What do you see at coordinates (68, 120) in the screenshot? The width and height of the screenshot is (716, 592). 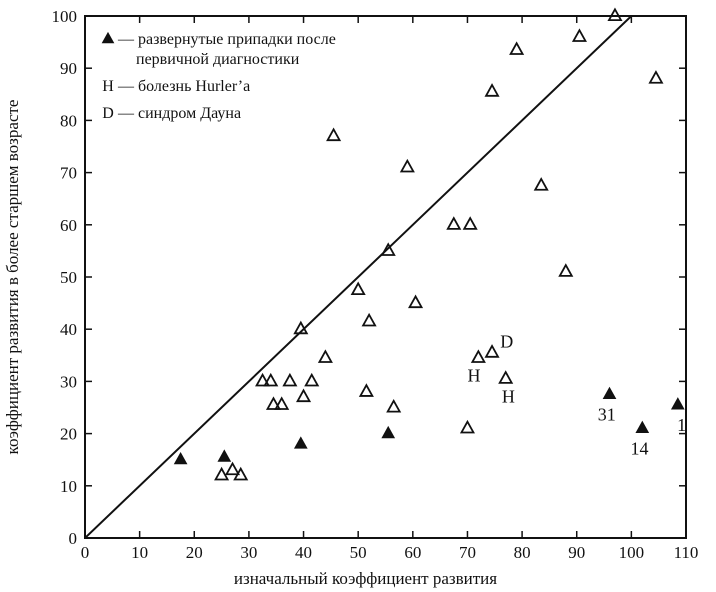 I see `y-tick-label: 80` at bounding box center [68, 120].